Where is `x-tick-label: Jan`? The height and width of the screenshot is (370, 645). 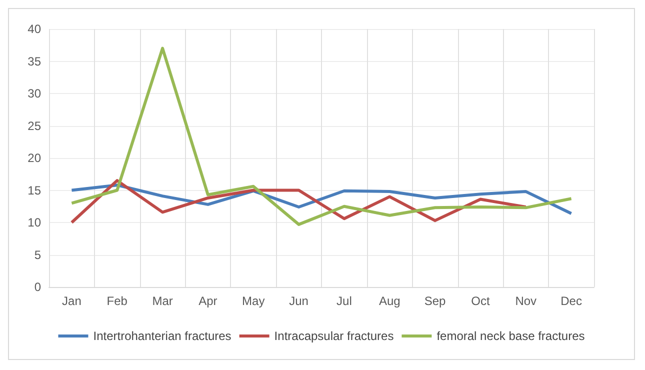
x-tick-label: Jan is located at coordinates (72, 301).